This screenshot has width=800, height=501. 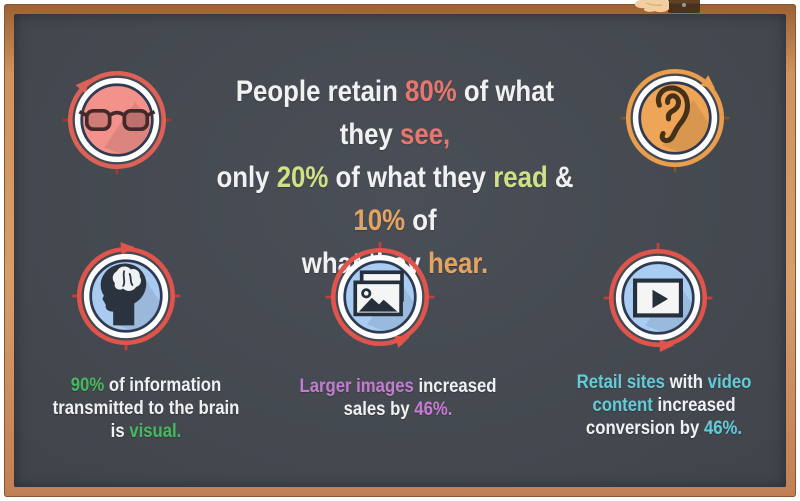 What do you see at coordinates (620, 382) in the screenshot?
I see `stat-highlight-retail: Retail sites` at bounding box center [620, 382].